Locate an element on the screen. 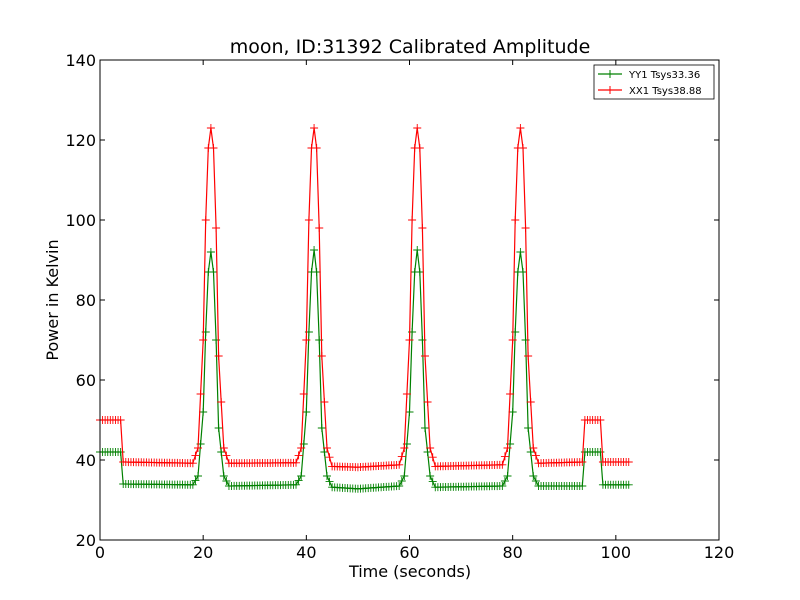 The height and width of the screenshot is (600, 800). y-tick-label: 80 is located at coordinates (86, 300).